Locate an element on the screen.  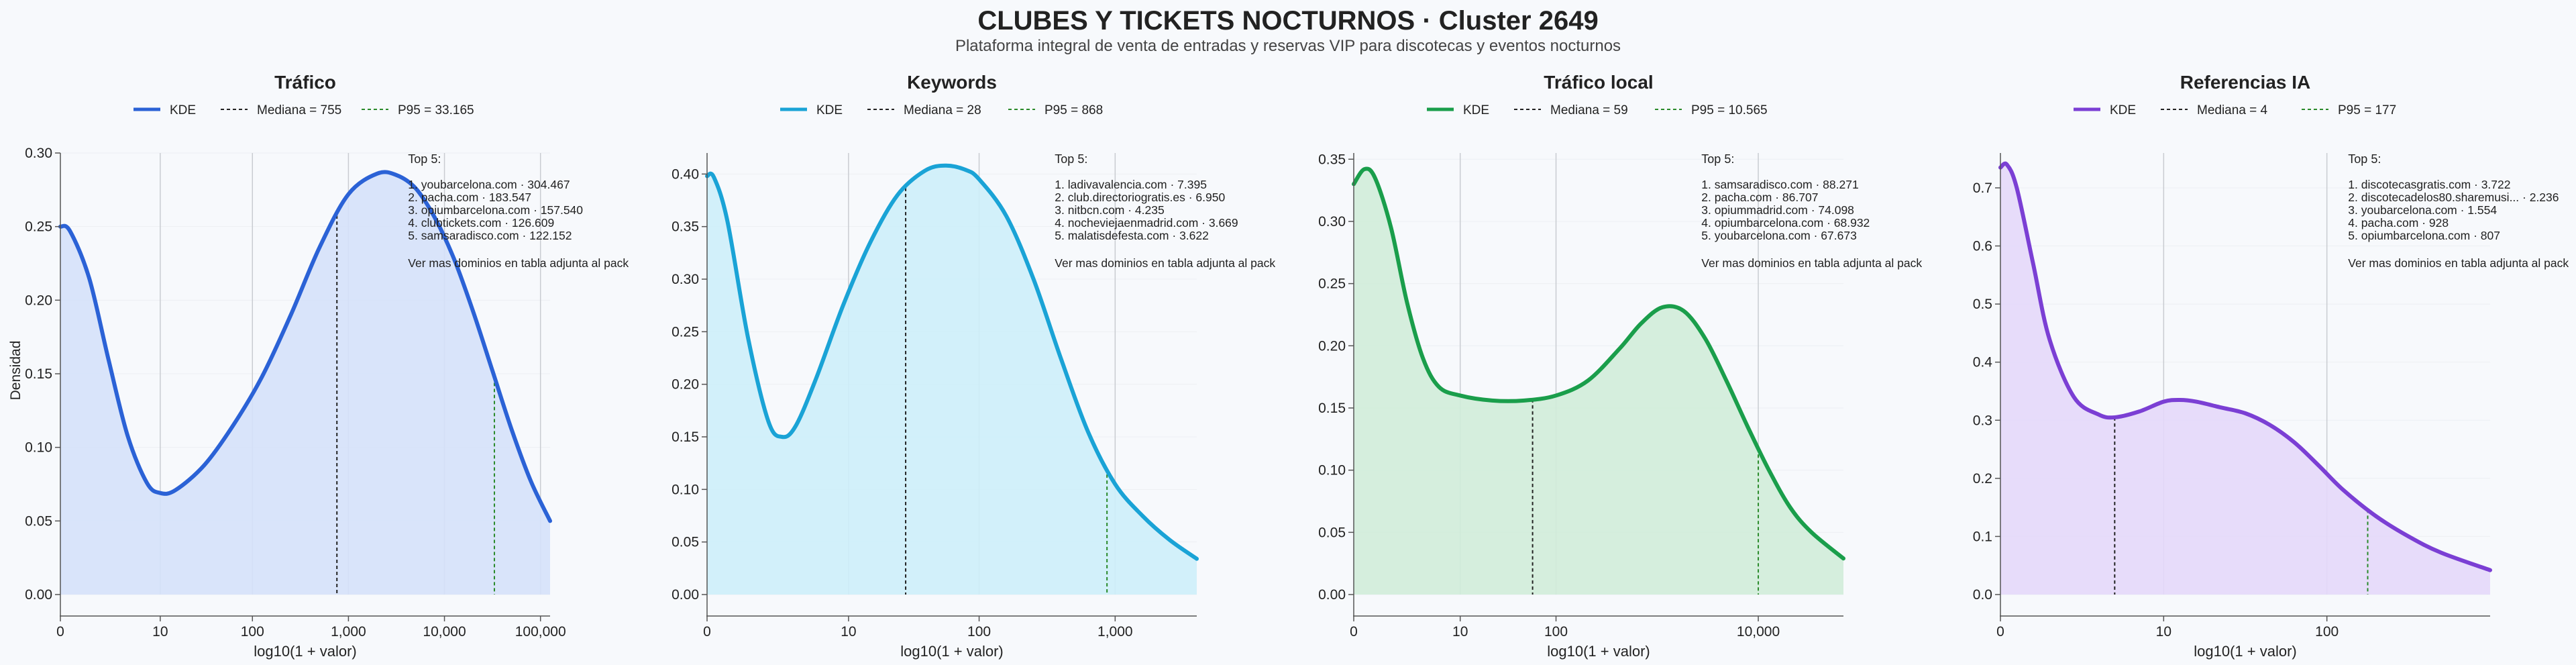
top5-item: 2. pacha.com · 86.707 is located at coordinates (1759, 197).